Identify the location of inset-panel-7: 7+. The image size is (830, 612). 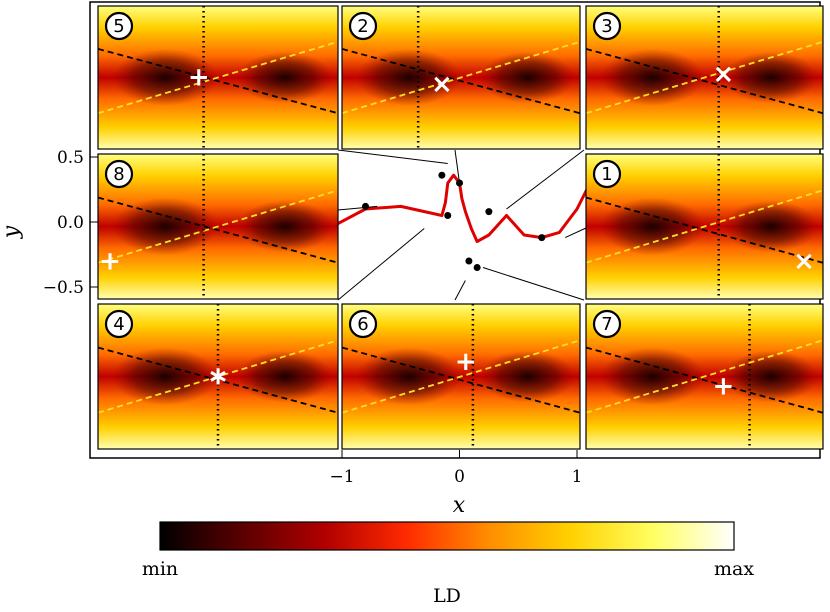
(704, 376).